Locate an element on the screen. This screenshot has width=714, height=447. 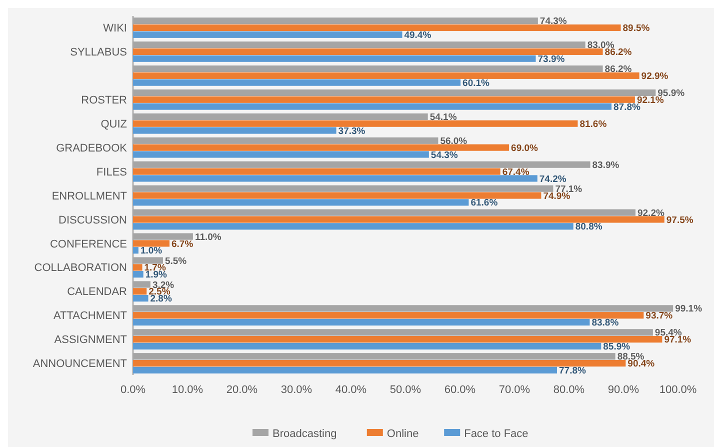
data-label: 89.5% is located at coordinates (636, 28).